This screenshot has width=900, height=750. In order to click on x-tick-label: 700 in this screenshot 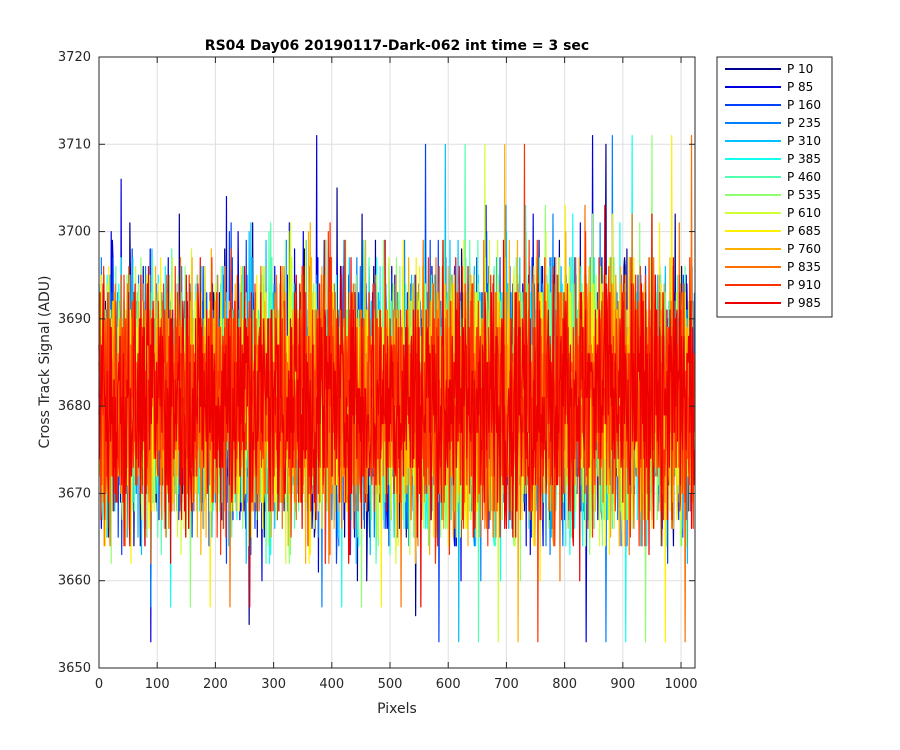, I will do `click(506, 684)`.